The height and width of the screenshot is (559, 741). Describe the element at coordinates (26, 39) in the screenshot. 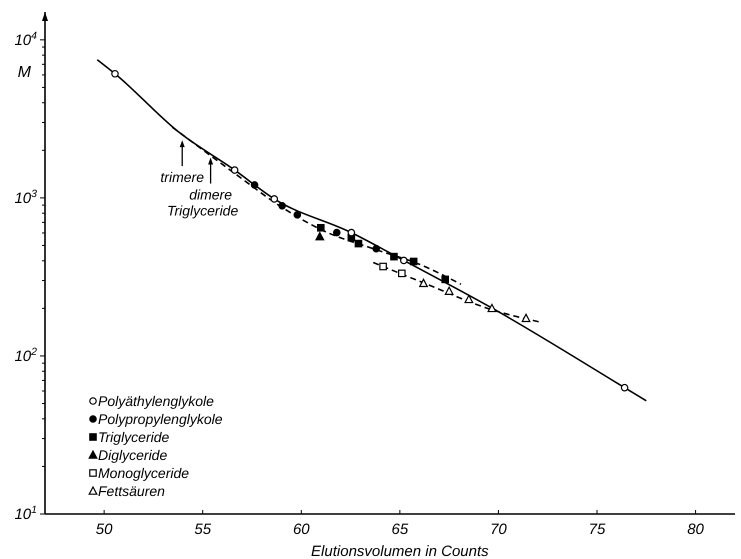

I see `y-tick-label: 10$^{4}$` at that location.